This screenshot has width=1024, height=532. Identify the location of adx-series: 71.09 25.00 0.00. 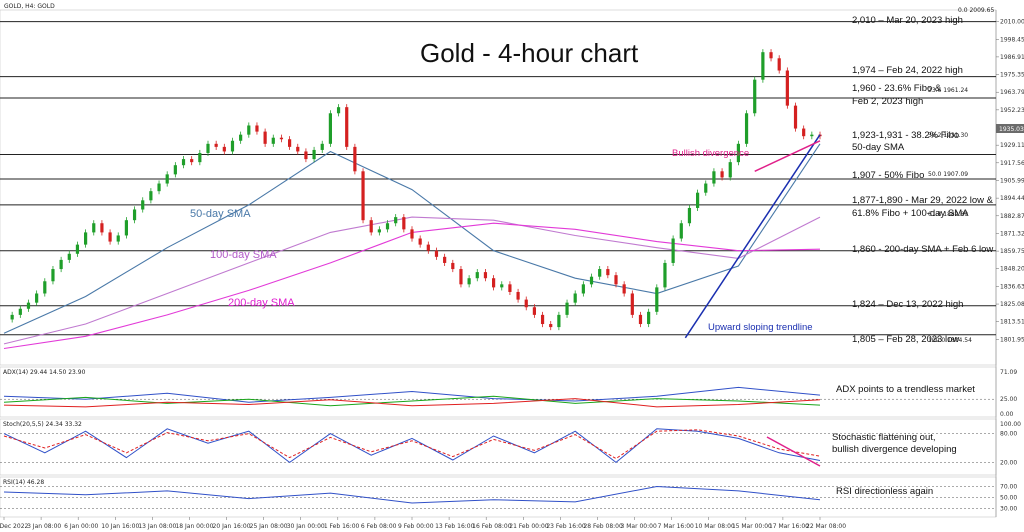
(508, 393).